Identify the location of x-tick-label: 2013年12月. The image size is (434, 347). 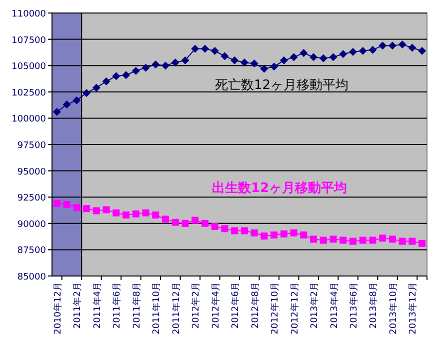
(413, 308).